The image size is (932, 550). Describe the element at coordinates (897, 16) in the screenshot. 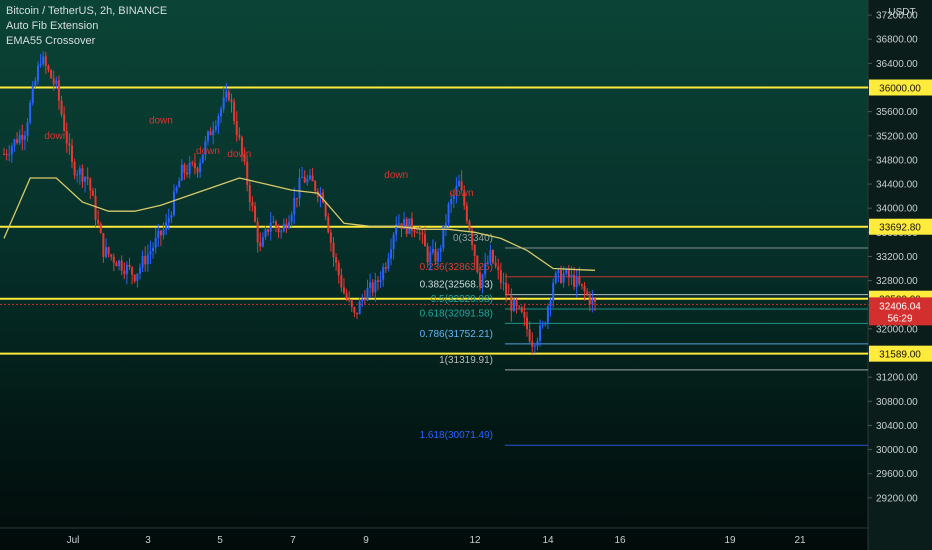

I see `y-tick-label: 37200.00` at that location.